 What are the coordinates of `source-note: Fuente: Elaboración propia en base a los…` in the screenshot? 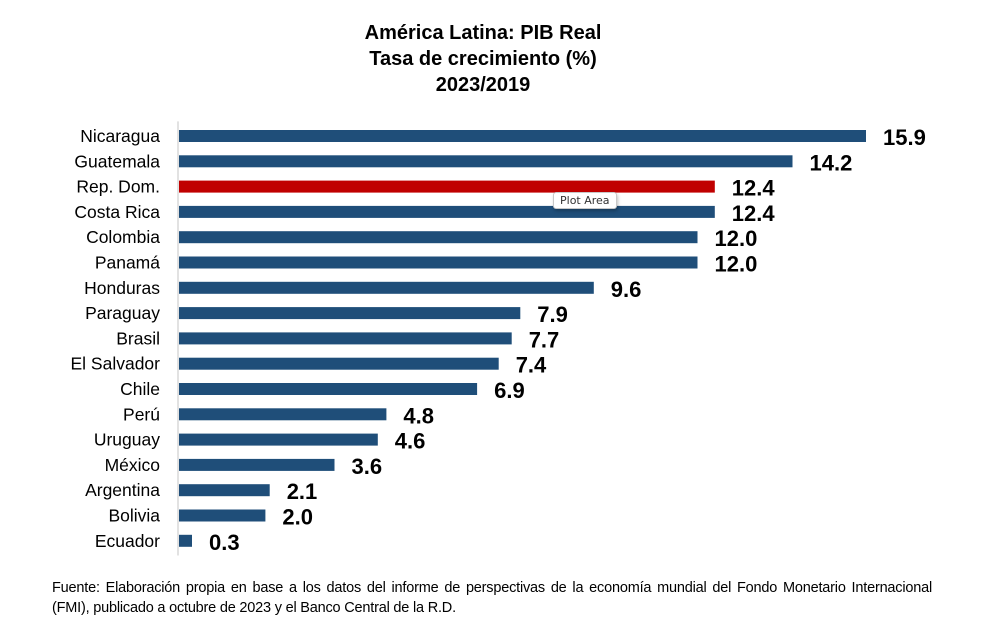 It's located at (492, 598).